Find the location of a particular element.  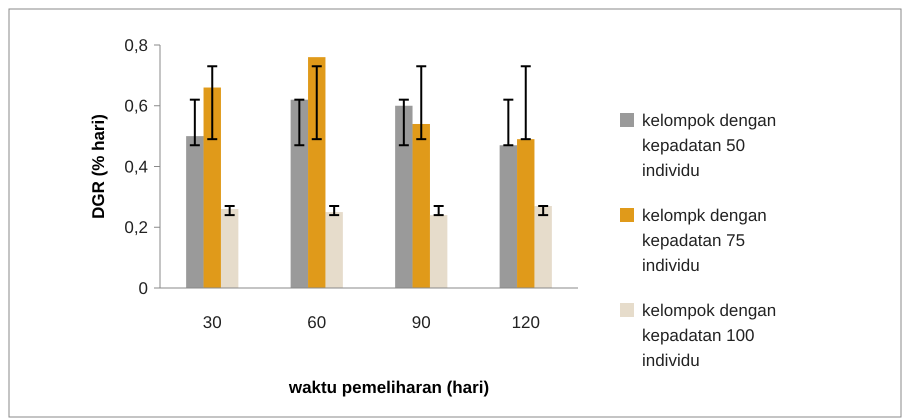

x-tick-label: 90 is located at coordinates (421, 322).